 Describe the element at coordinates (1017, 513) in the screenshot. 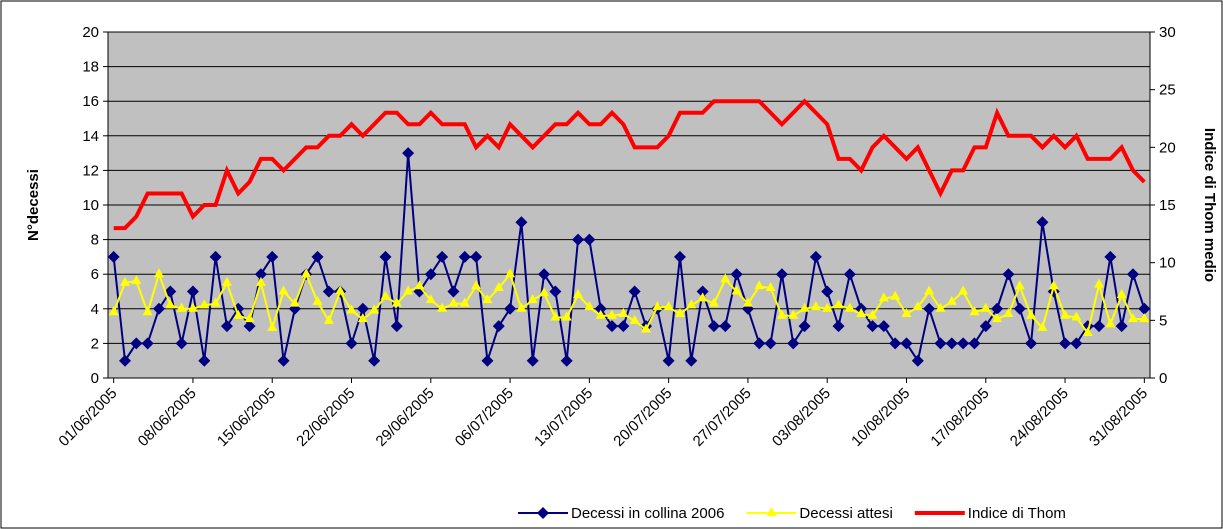

I see `legend-label: Indice di Thom` at that location.